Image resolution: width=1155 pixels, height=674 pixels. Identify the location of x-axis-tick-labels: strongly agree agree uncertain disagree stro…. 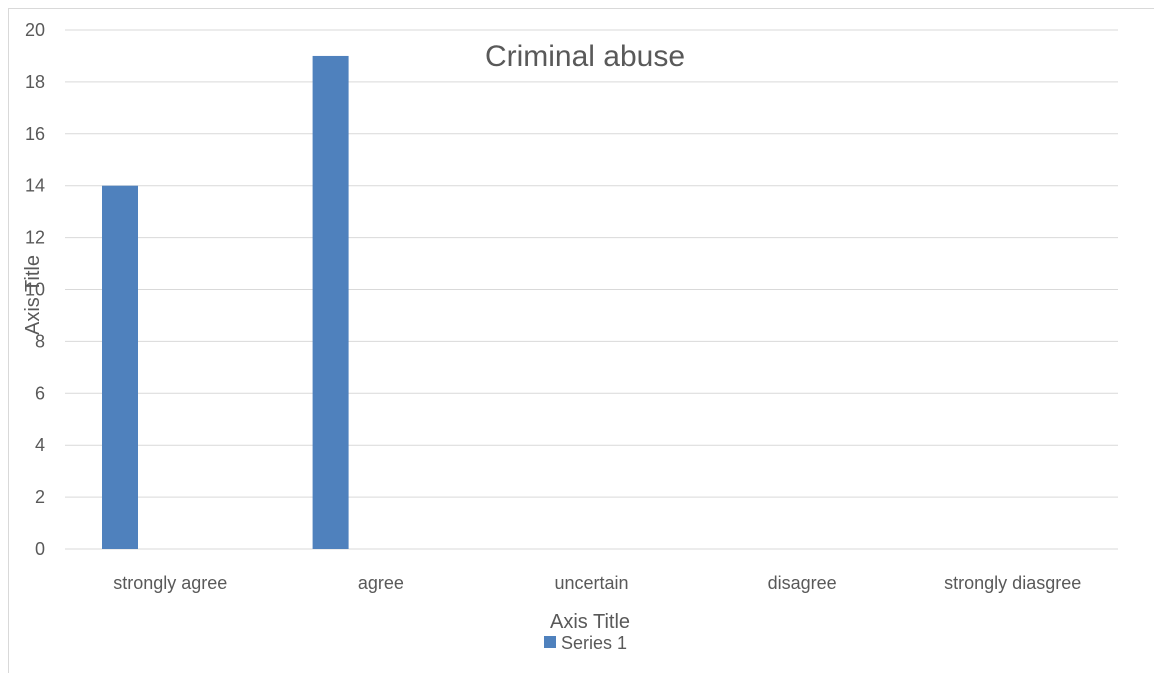
(597, 583).